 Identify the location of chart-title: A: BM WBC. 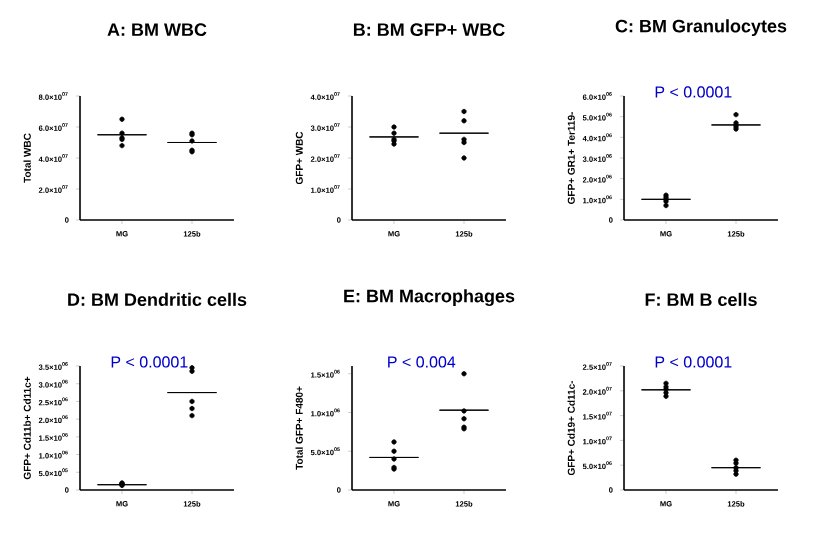
(157, 30).